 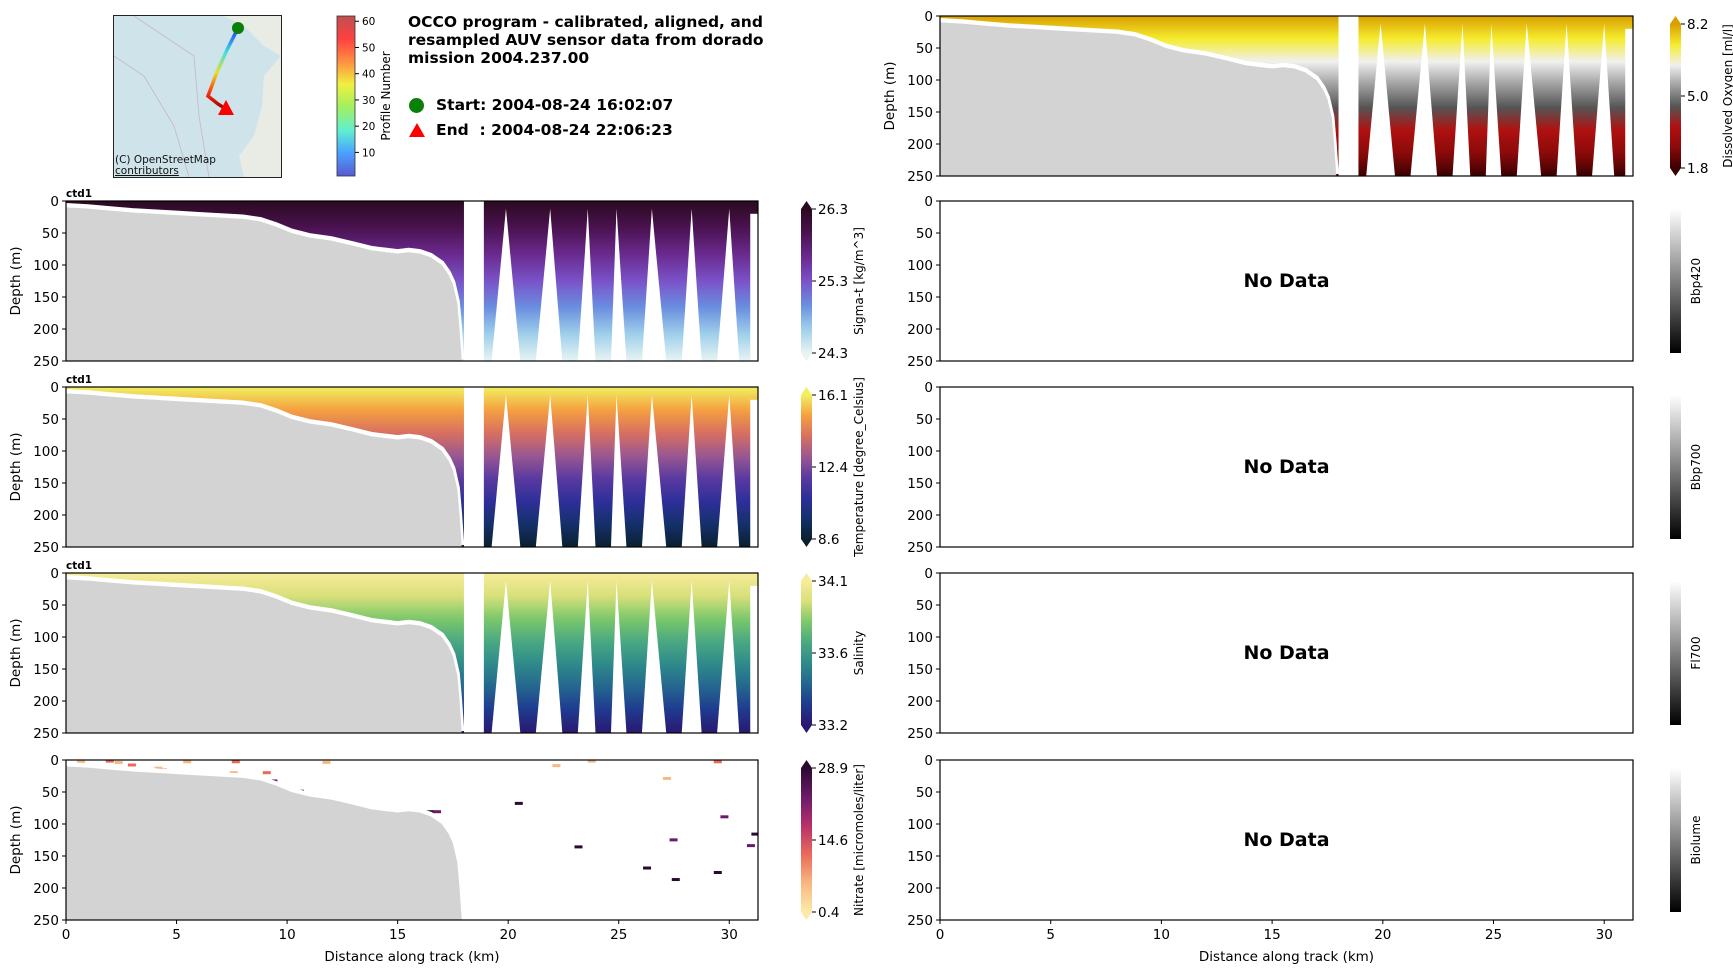 I want to click on colorbar-tick-label: 28.9, so click(x=833, y=769).